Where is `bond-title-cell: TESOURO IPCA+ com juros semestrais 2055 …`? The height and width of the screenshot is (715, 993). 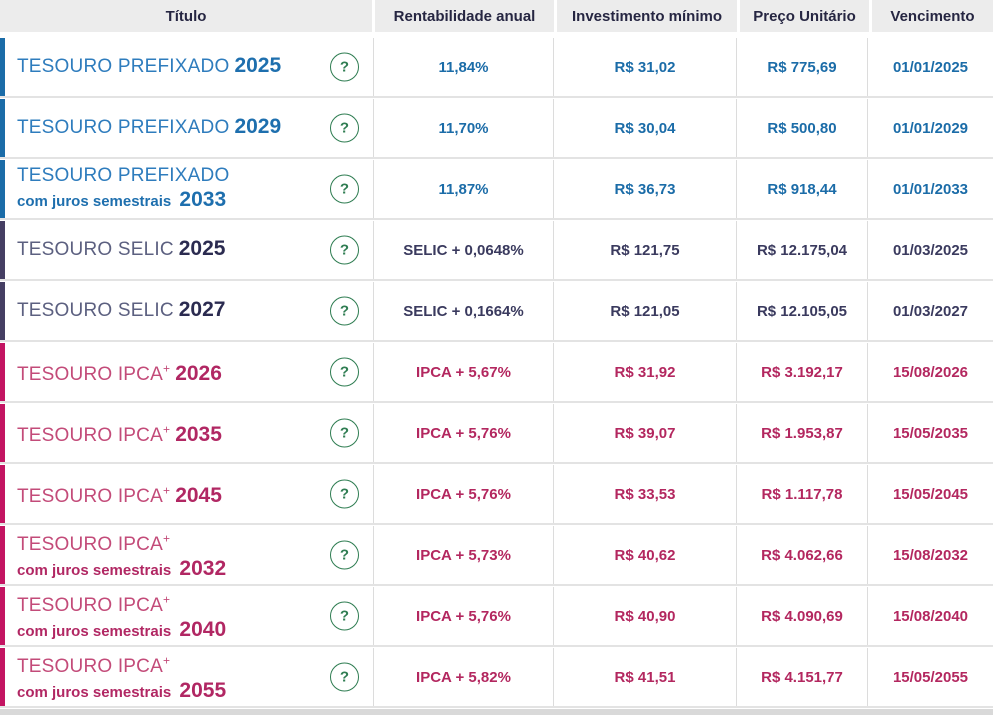
bond-title-cell: TESOURO IPCA+ com juros semestrais 2055 … is located at coordinates (186, 677).